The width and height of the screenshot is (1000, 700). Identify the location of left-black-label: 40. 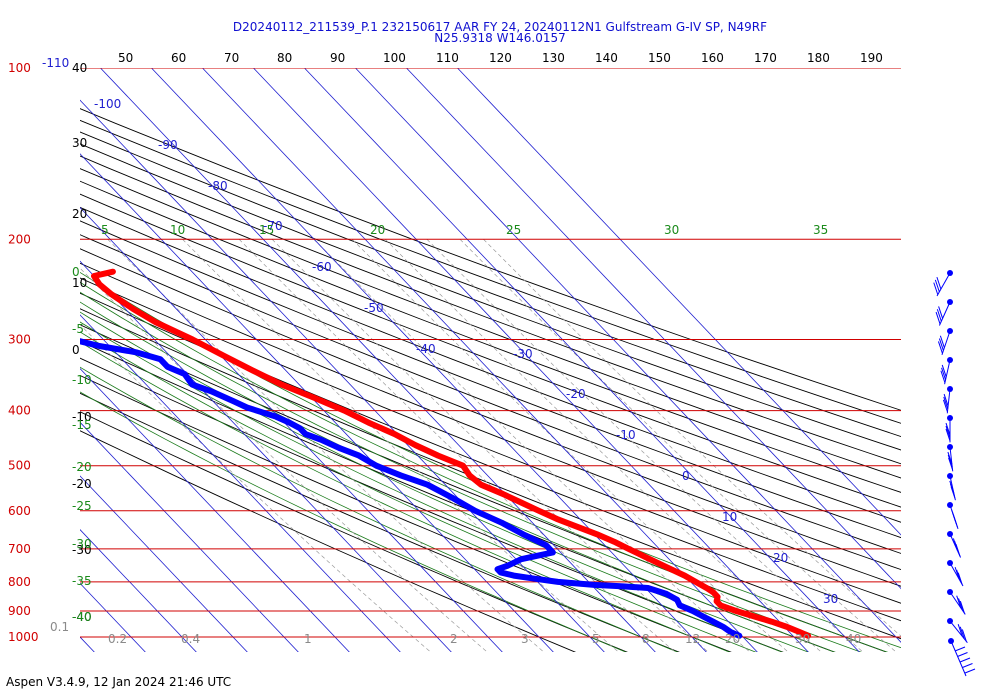
(79, 68).